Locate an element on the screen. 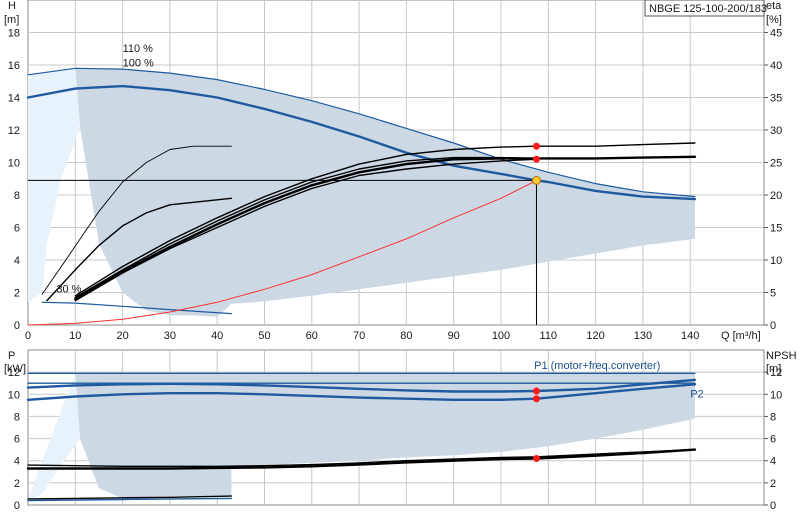  npsh-axis-label: NPSH is located at coordinates (781, 356).